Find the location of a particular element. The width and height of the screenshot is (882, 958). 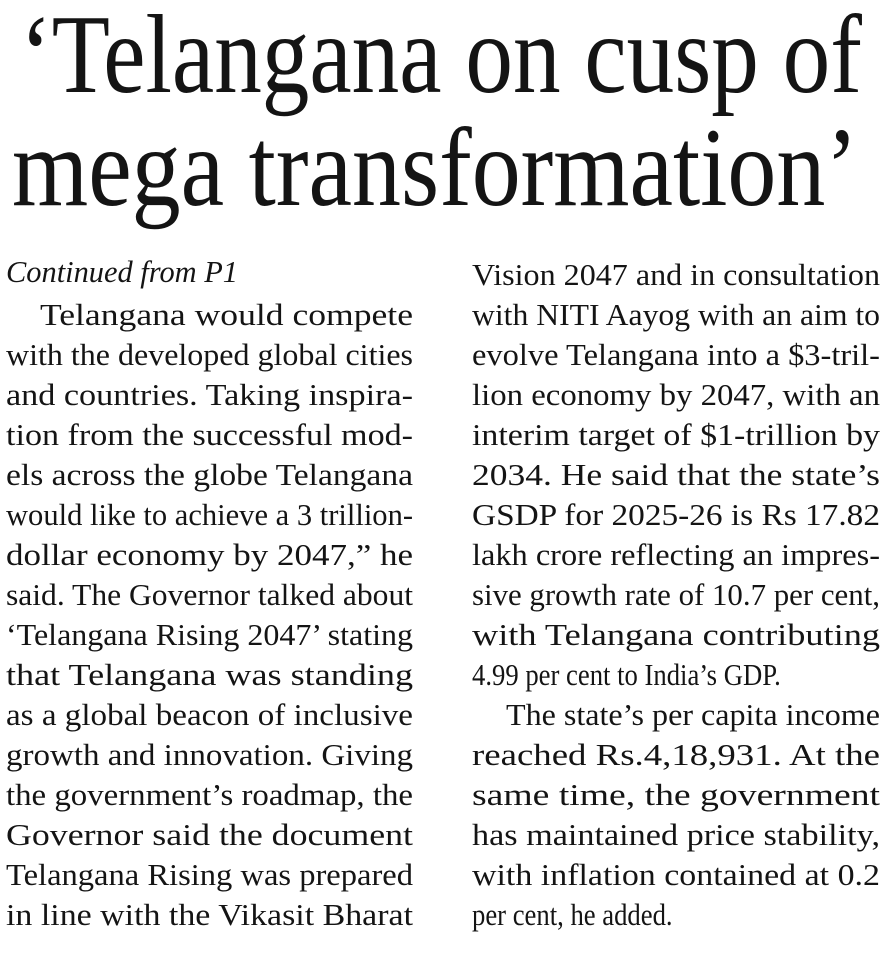

body-line: ‘Telangana Rising 2047’ stating is located at coordinates (209, 634).